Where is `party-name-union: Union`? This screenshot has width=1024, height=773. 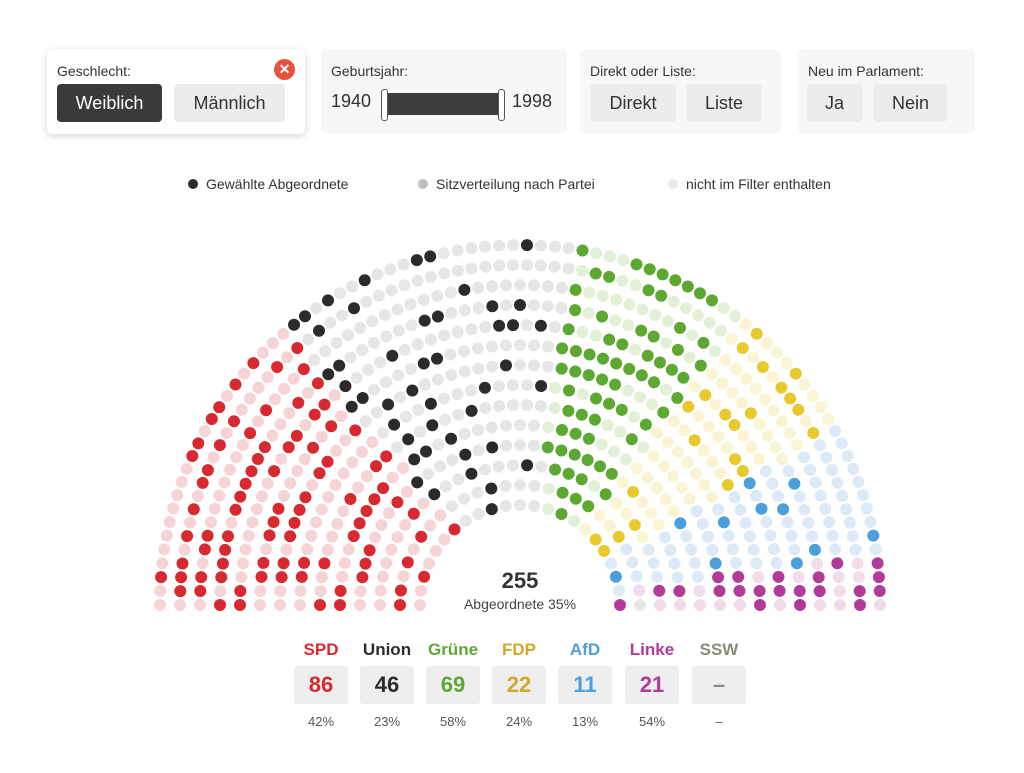 party-name-union: Union is located at coordinates (387, 649).